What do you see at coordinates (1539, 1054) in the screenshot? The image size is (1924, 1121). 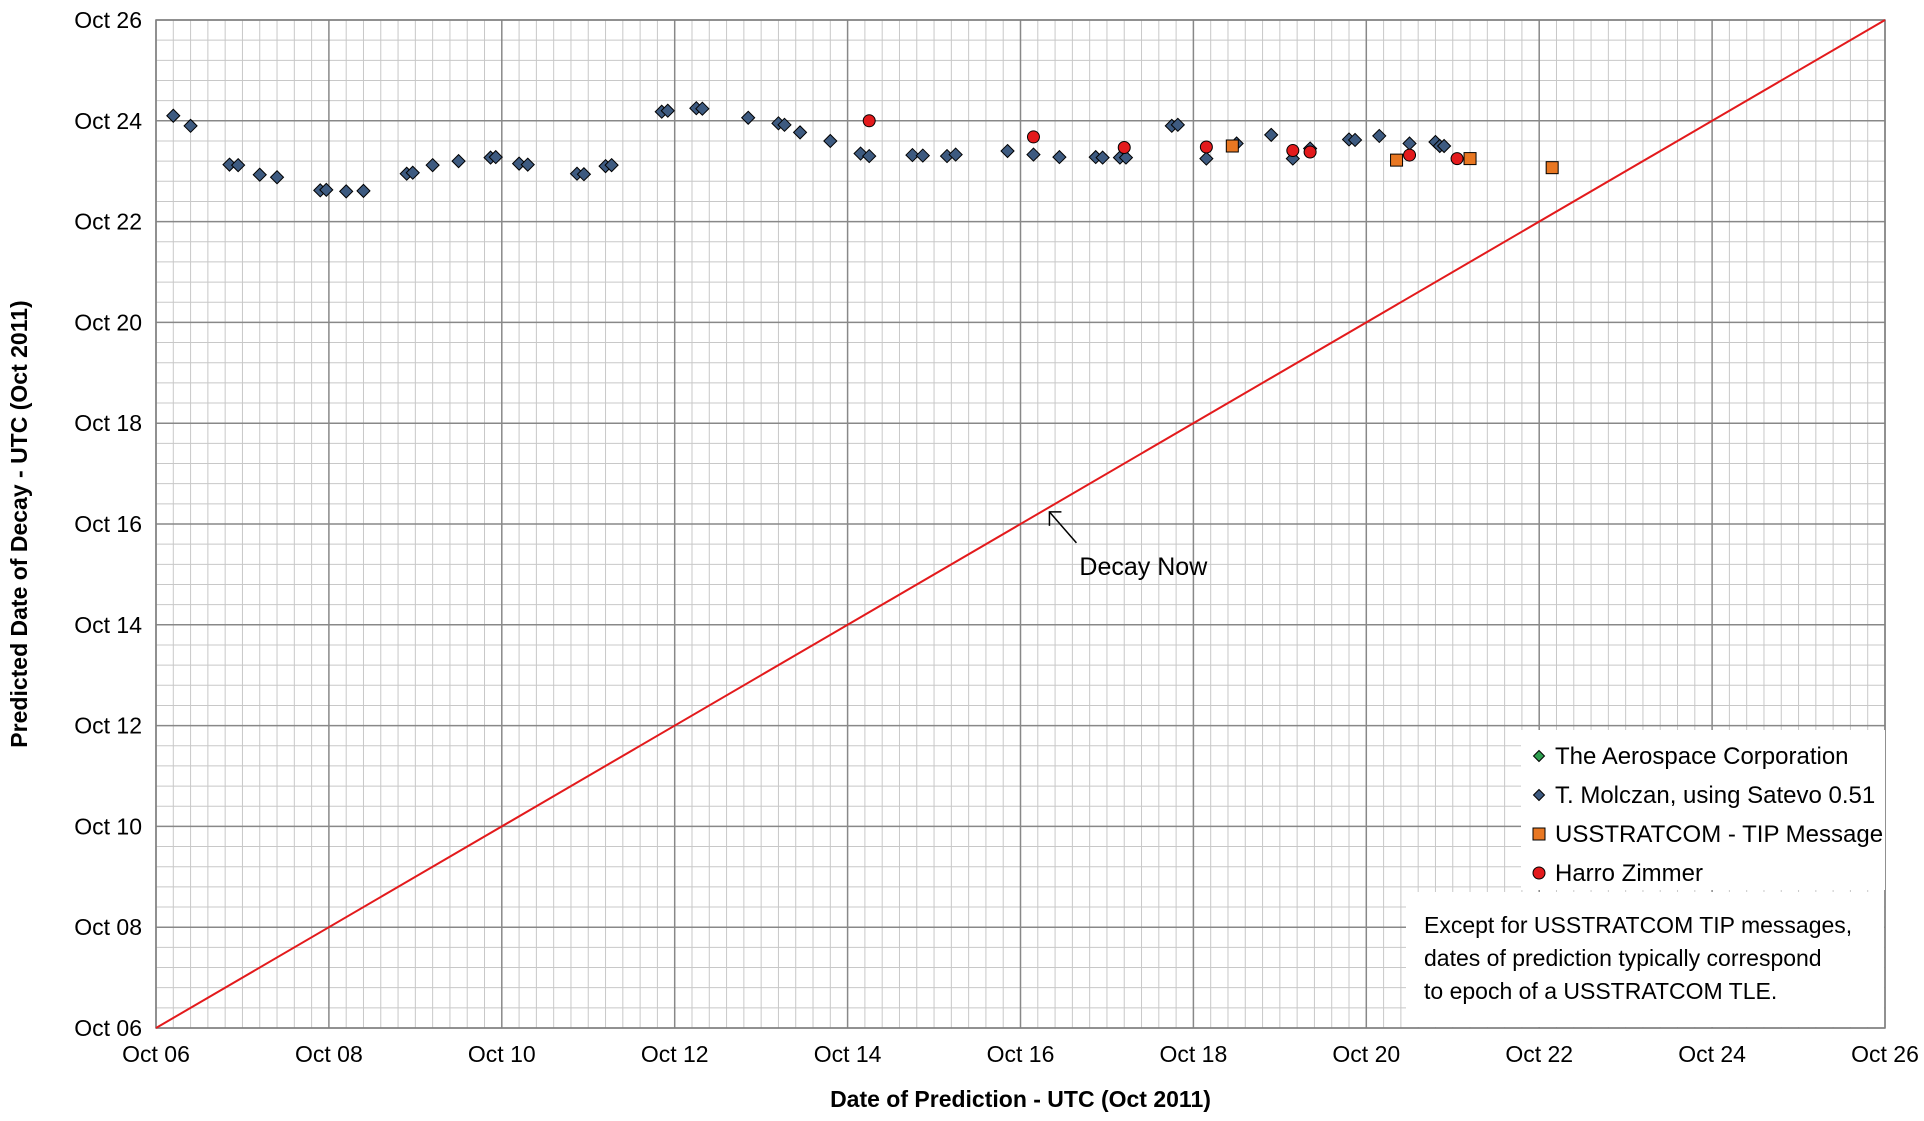 I see `x-tick-label: Oct 22` at bounding box center [1539, 1054].